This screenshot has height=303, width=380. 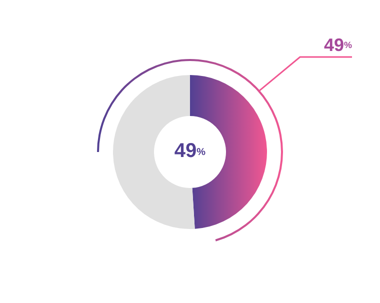 What do you see at coordinates (154, 152) in the screenshot?
I see `donut-slice` at bounding box center [154, 152].